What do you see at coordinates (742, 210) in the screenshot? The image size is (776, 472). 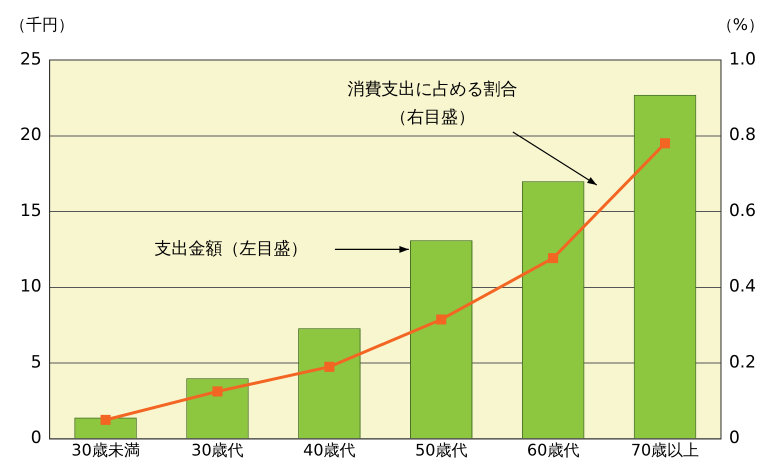 I see `y2-tick-label: 0.6` at bounding box center [742, 210].